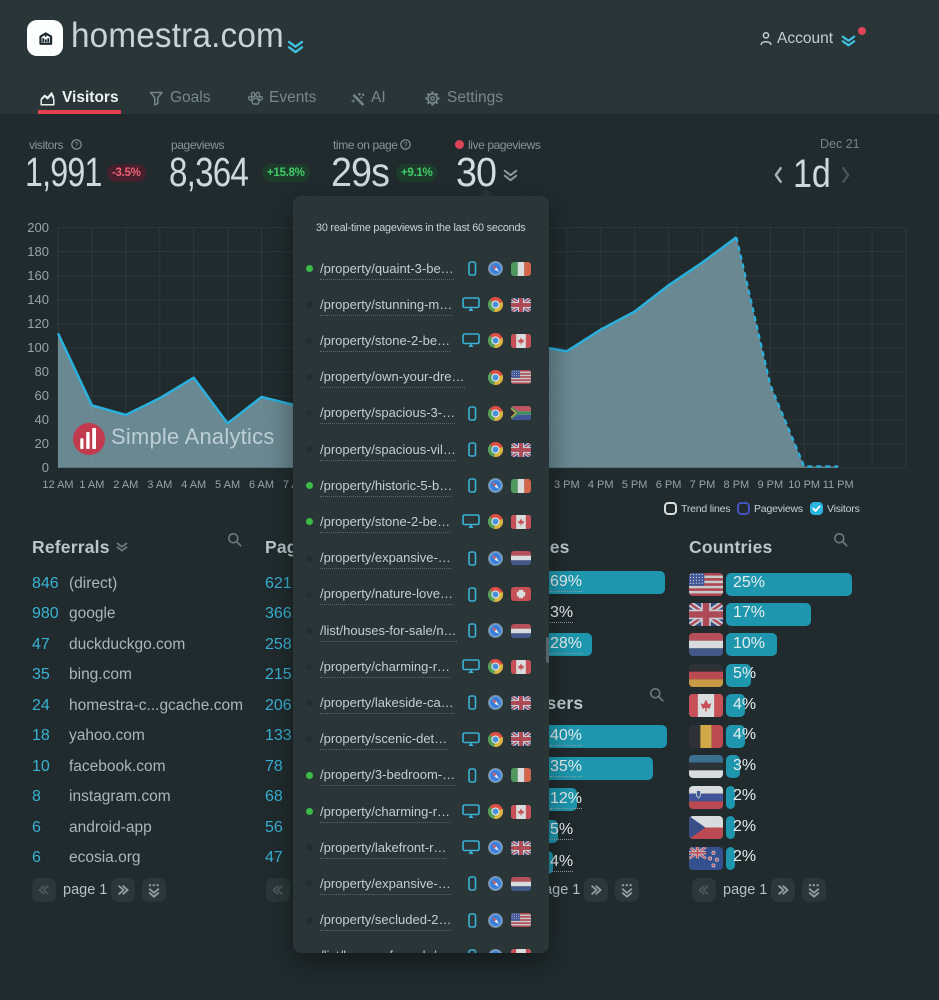  What do you see at coordinates (838, 485) in the screenshot?
I see `svg-text: 11 PM` at bounding box center [838, 485].